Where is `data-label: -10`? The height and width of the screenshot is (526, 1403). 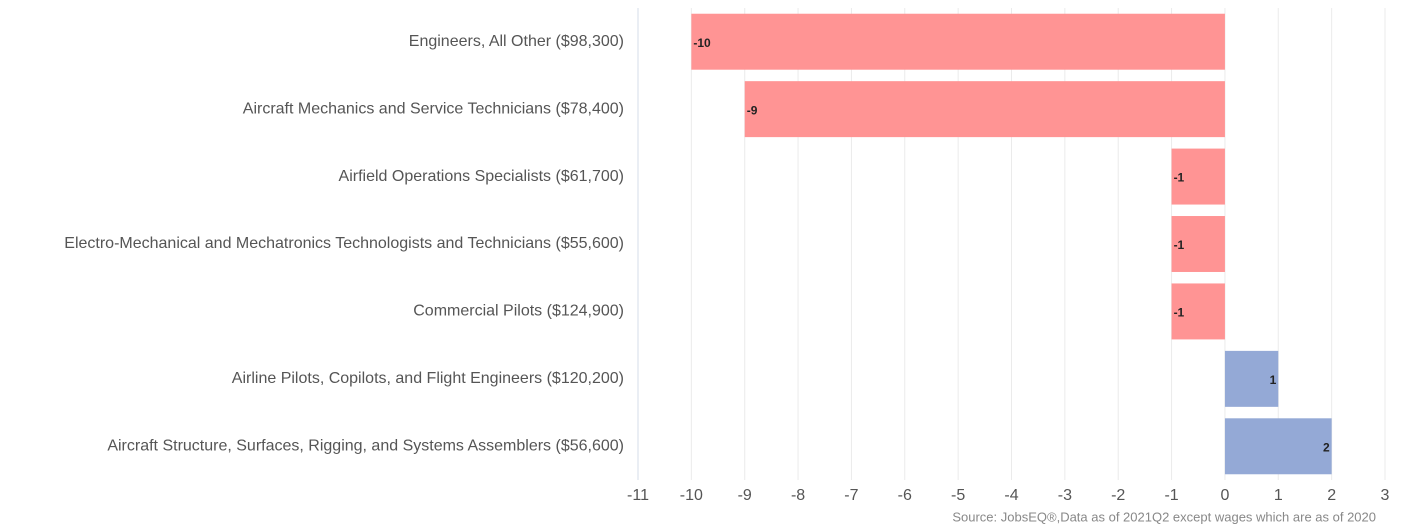 data-label: -10 is located at coordinates (702, 43).